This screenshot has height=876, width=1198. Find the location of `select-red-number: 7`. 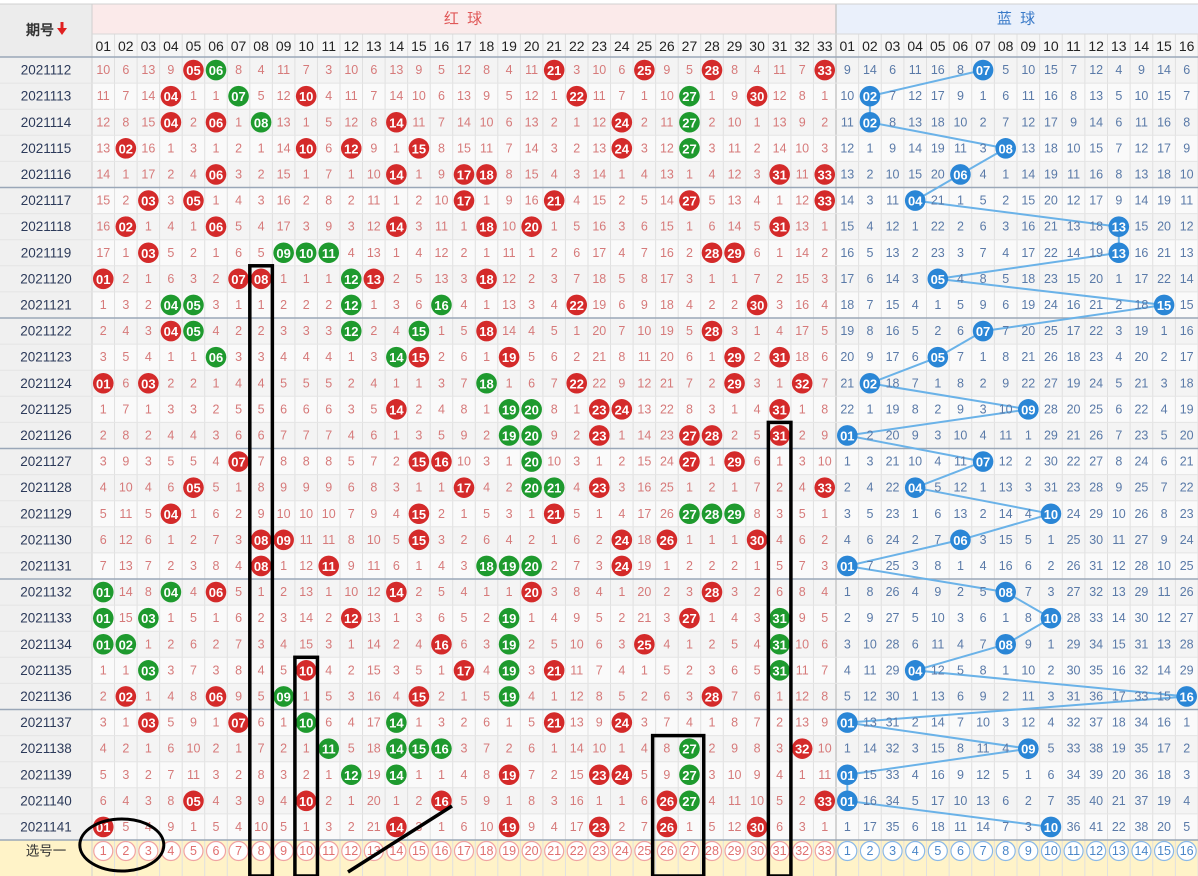

select-red-number: 7 is located at coordinates (238, 851).